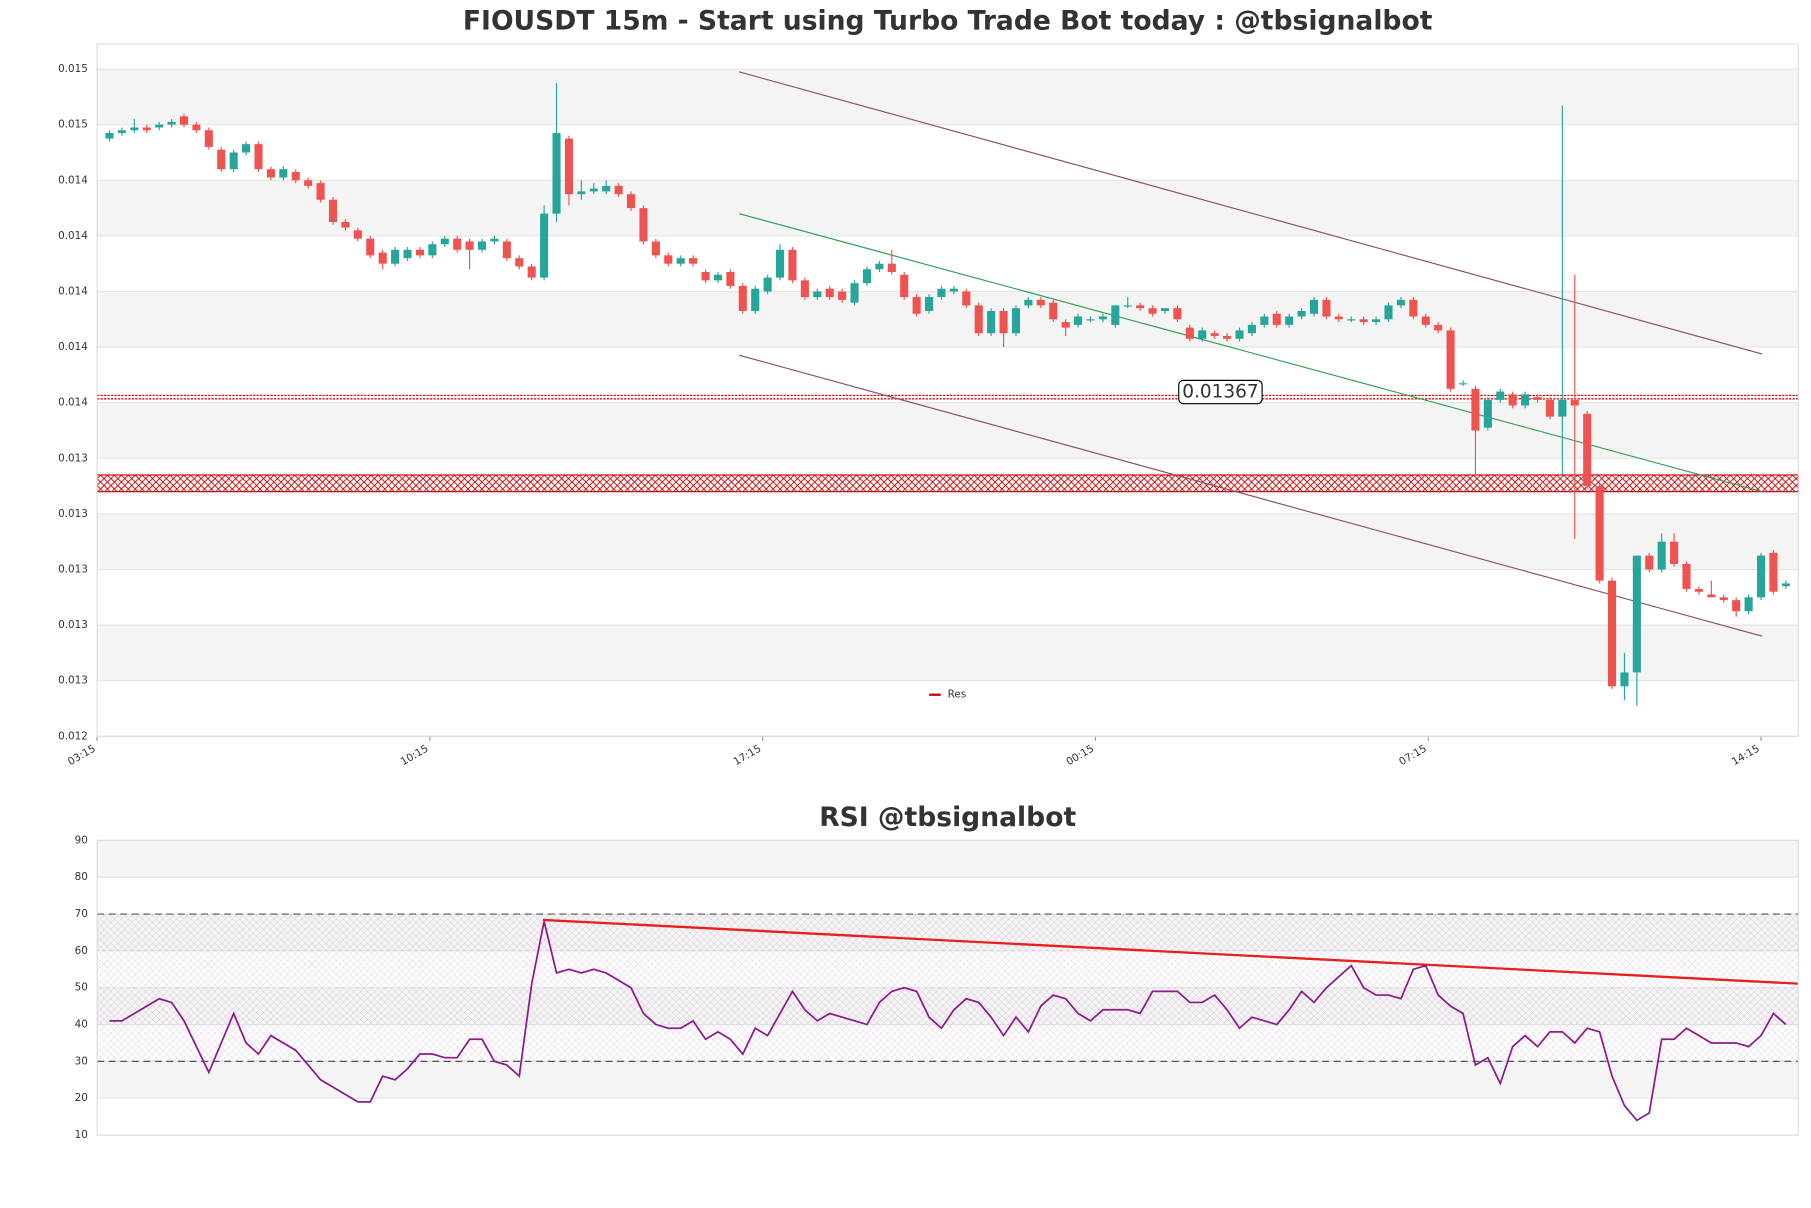 The image size is (1811, 1208). I want to click on level-label-box, so click(1220, 392).